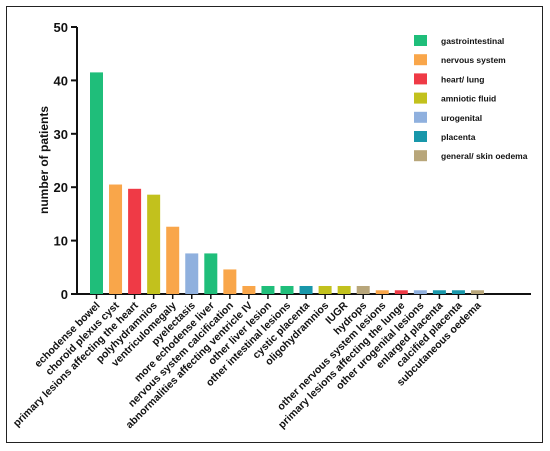  Describe the element at coordinates (64, 294) in the screenshot. I see `y-tick-label: 0` at that location.